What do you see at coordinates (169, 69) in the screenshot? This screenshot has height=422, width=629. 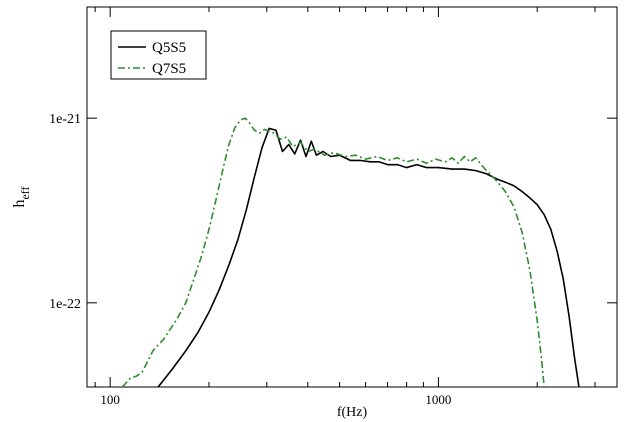 I see `legend-label-q7s5: Q7S5` at bounding box center [169, 69].